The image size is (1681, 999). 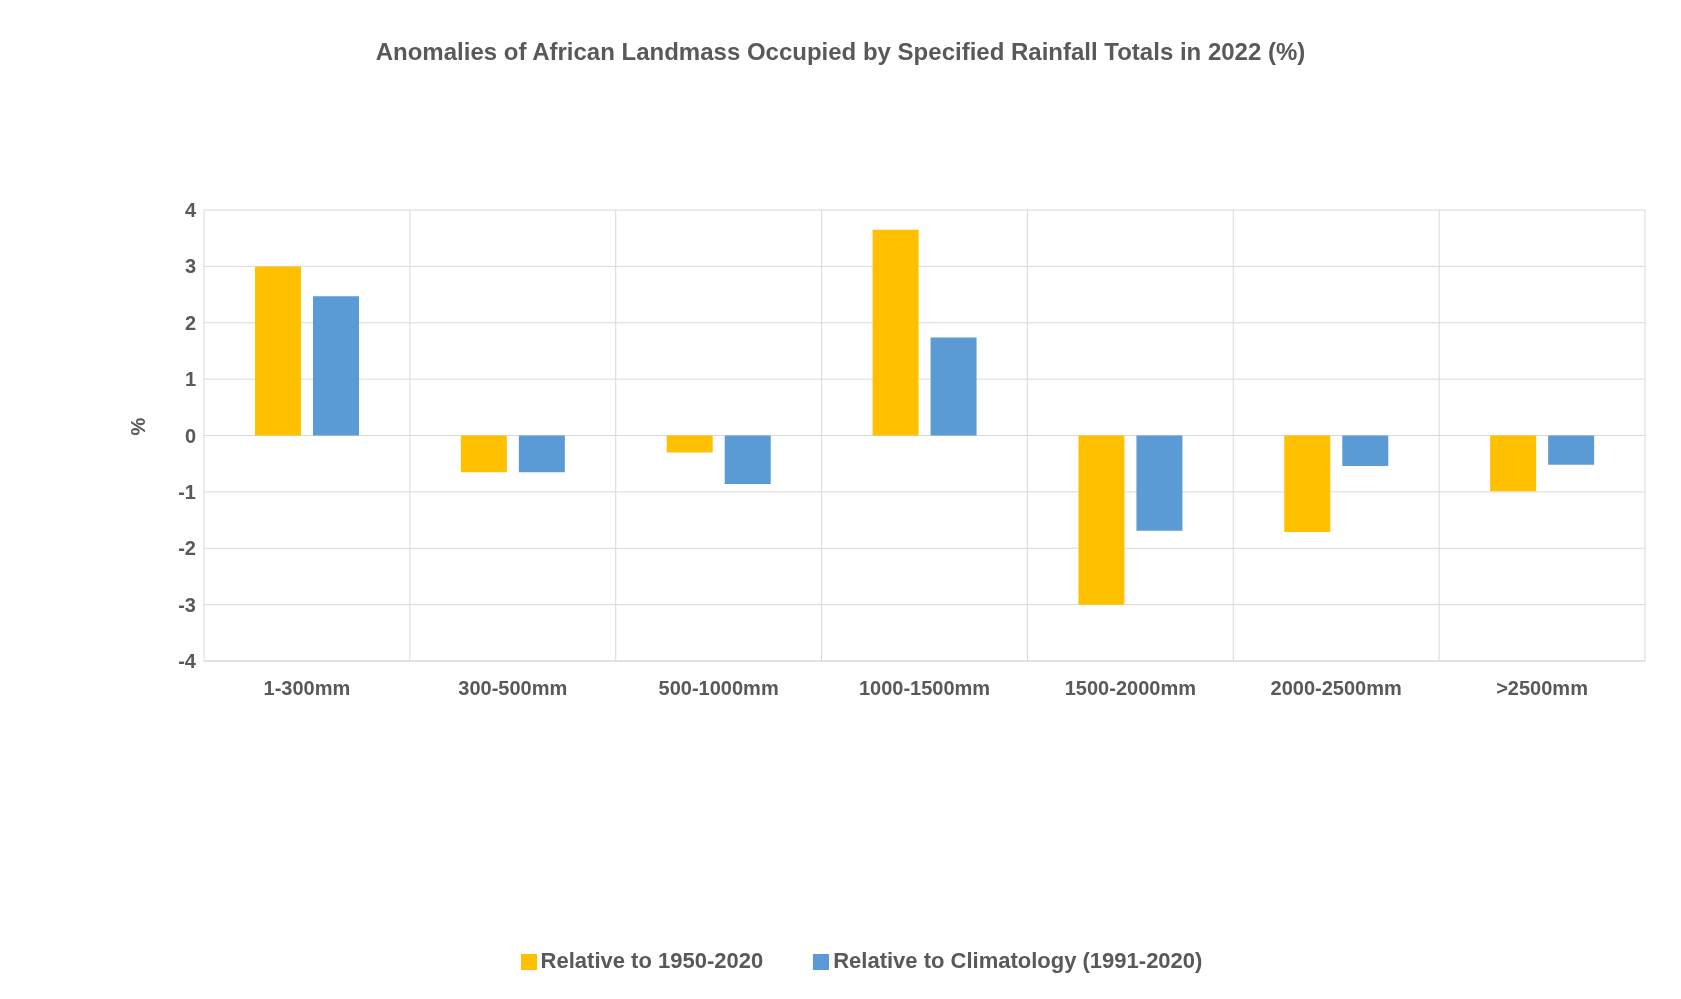 I want to click on y-tick-label: 3, so click(x=190, y=266).